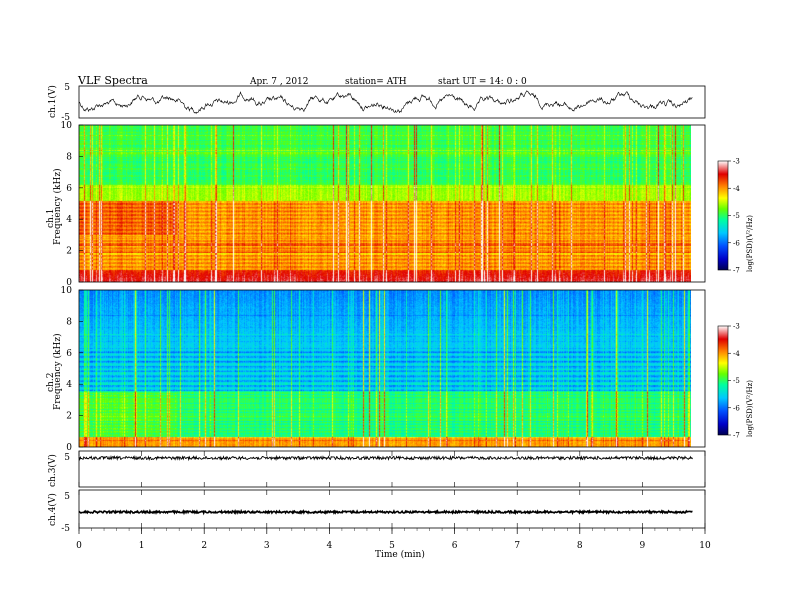  I want to click on ch1-frame, so click(392, 102).